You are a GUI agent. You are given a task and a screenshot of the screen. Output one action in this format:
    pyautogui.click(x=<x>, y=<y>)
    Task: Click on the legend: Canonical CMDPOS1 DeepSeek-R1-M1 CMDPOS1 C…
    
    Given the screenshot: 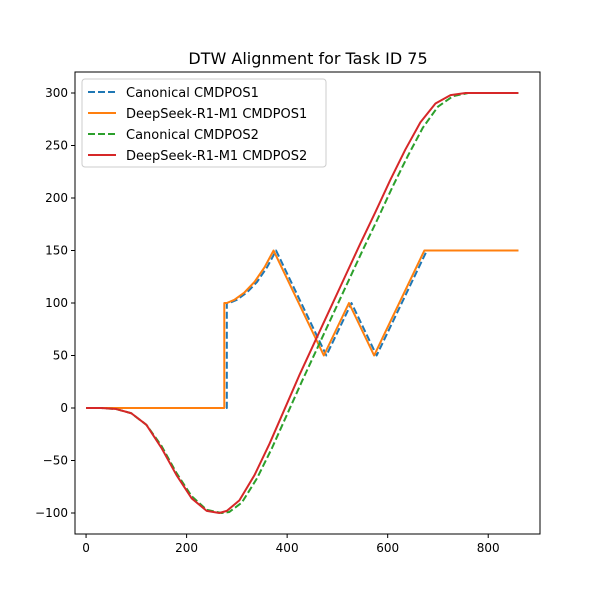 What is the action you would take?
    pyautogui.click(x=204, y=123)
    